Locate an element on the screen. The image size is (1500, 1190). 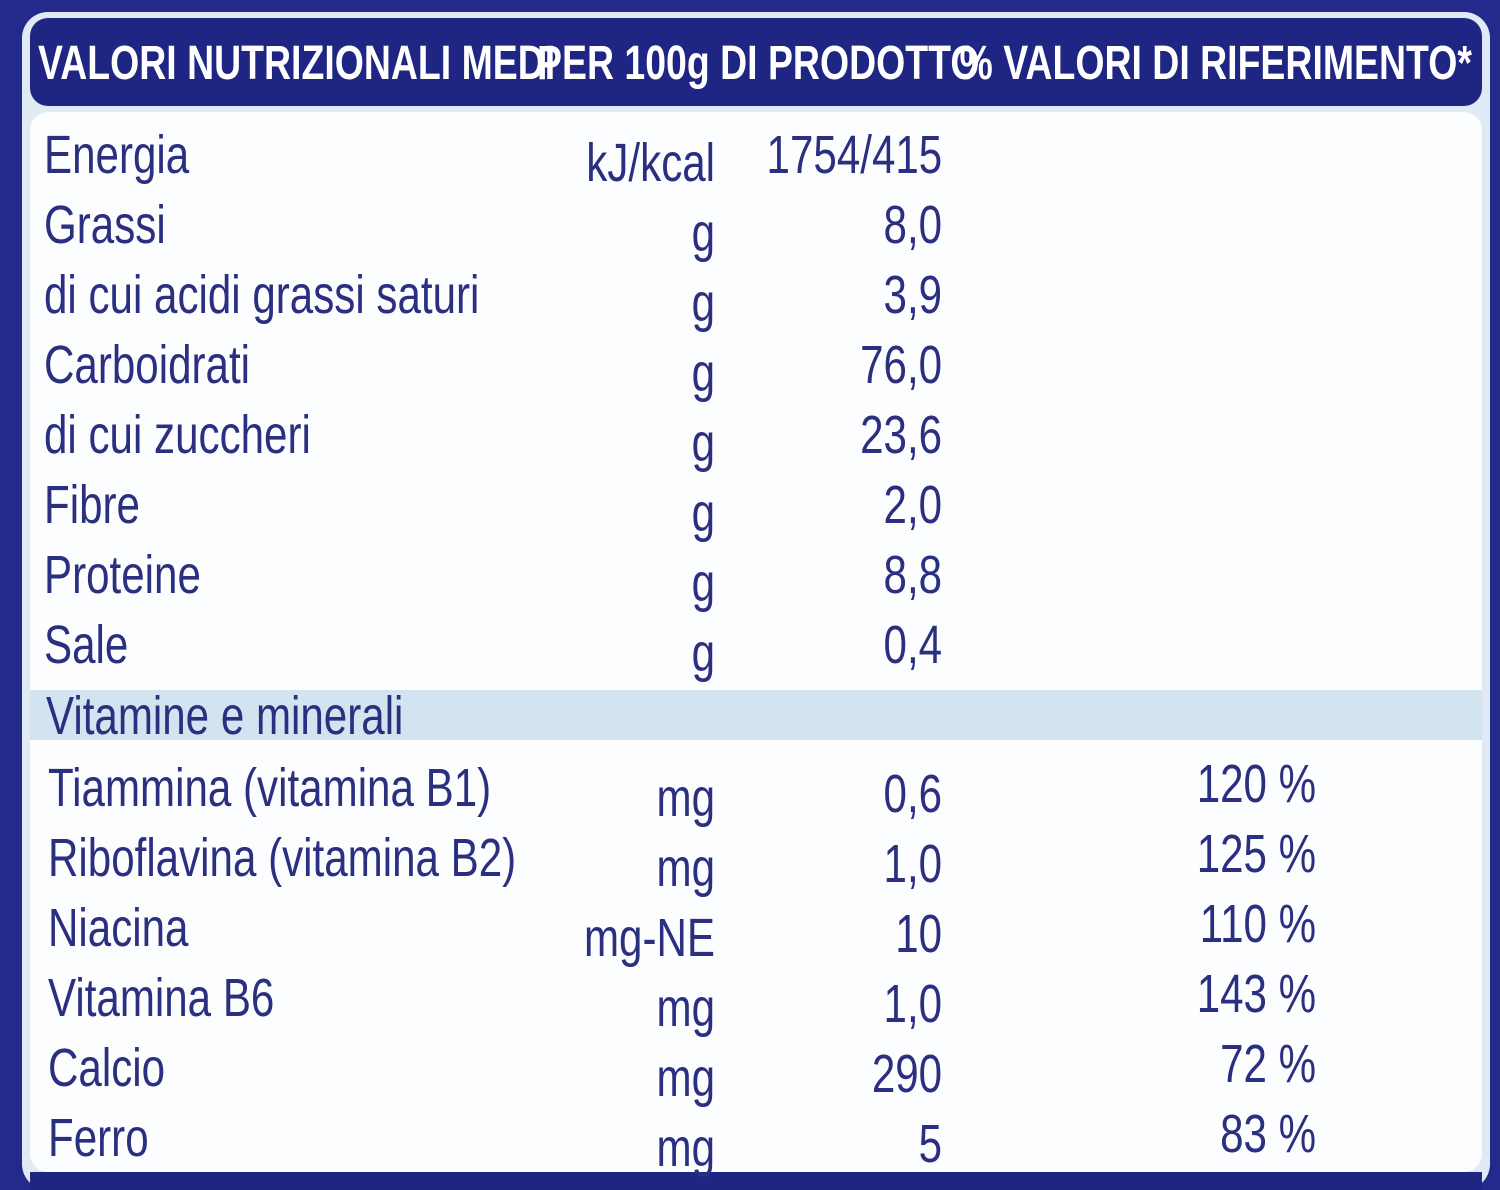
vitamin-percent: 120 % is located at coordinates (1256, 784).